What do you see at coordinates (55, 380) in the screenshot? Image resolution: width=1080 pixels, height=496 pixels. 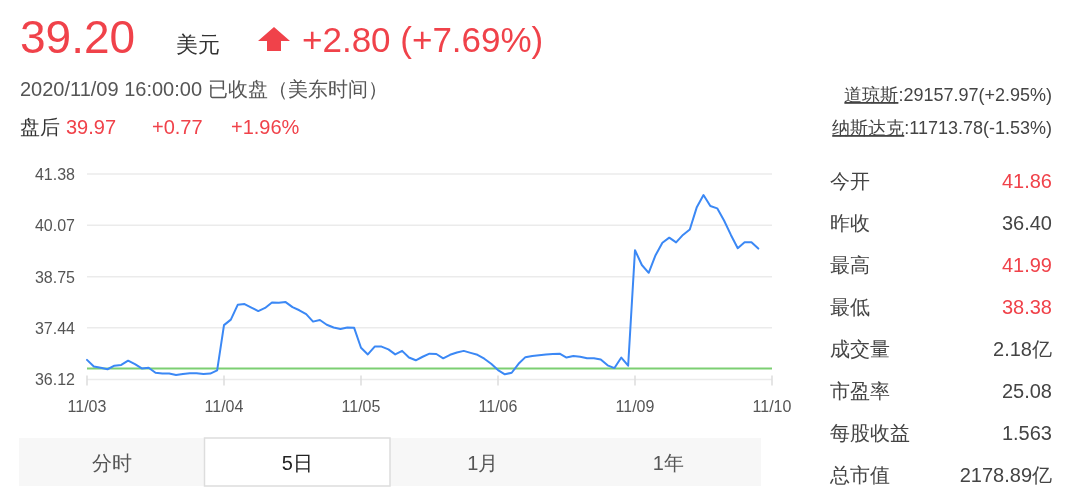 I see `y-tick-label: 36.12` at bounding box center [55, 380].